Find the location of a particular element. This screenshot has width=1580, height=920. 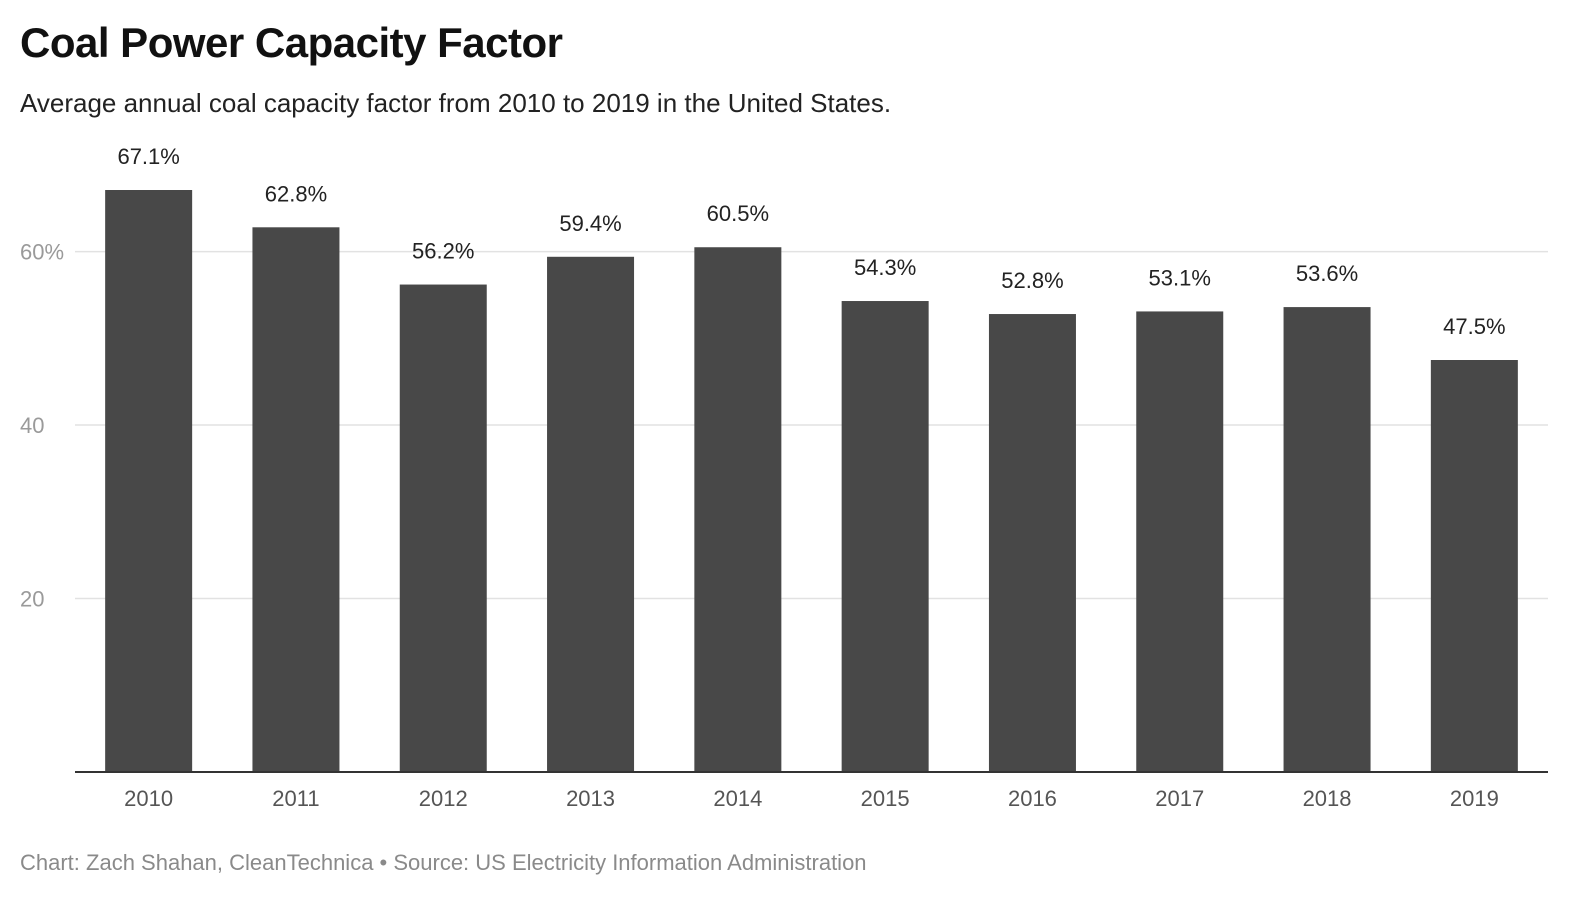

bar-2015 is located at coordinates (885, 536).